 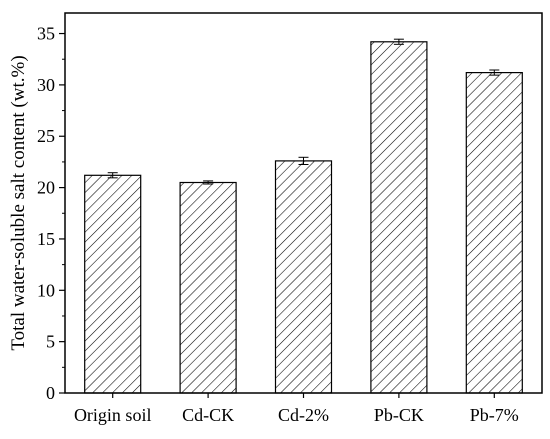 I want to click on x-axis: Origin soil Cd-CK Cd-2% Pb-CK Pb-7%, so click(x=296, y=409).